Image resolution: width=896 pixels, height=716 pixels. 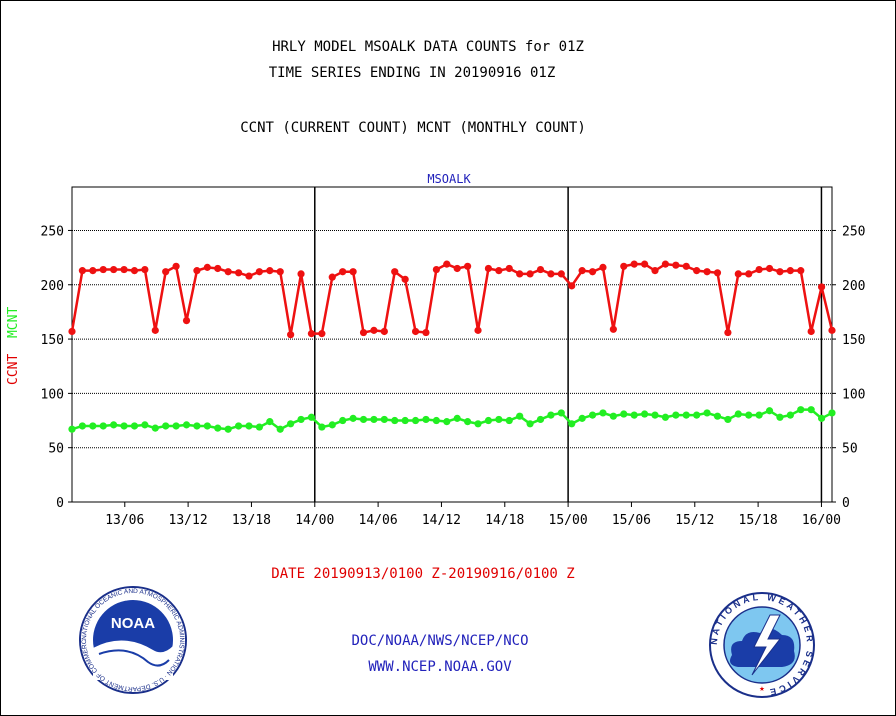 I want to click on y-tick-label-right: 100, so click(x=853, y=394).